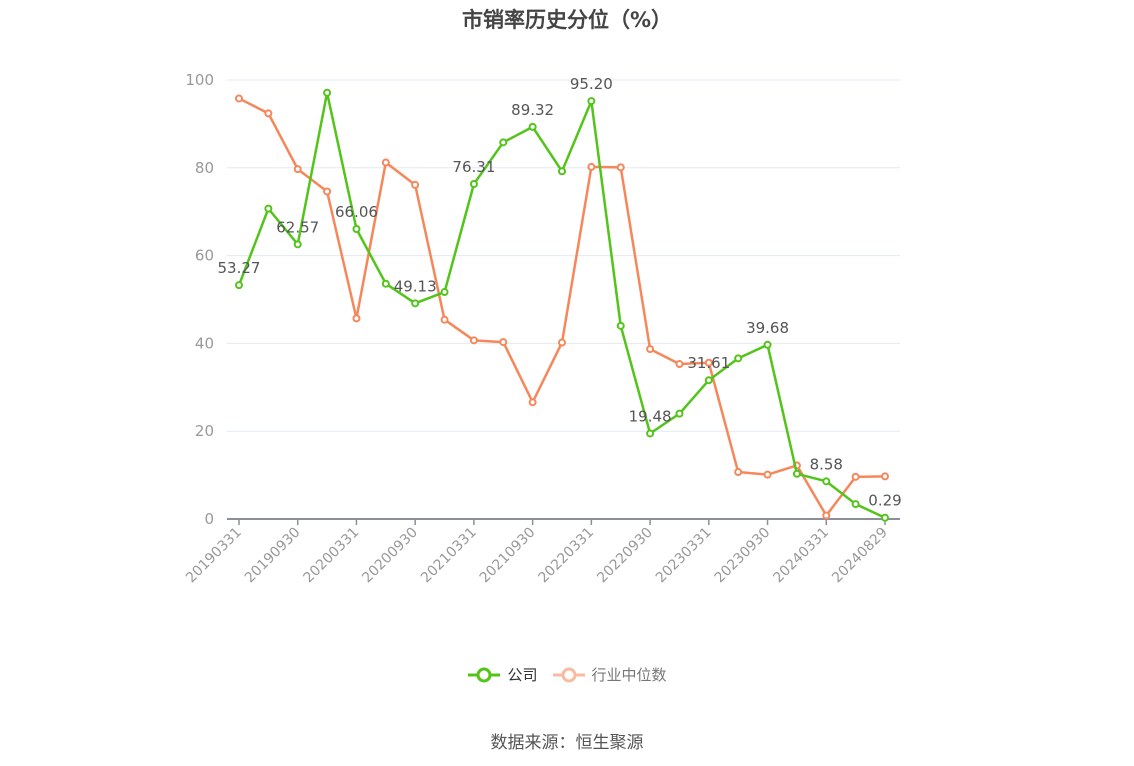 This screenshot has width=1134, height=766. What do you see at coordinates (566, 556) in the screenshot?
I see `x-tick-label: 20220331` at bounding box center [566, 556].